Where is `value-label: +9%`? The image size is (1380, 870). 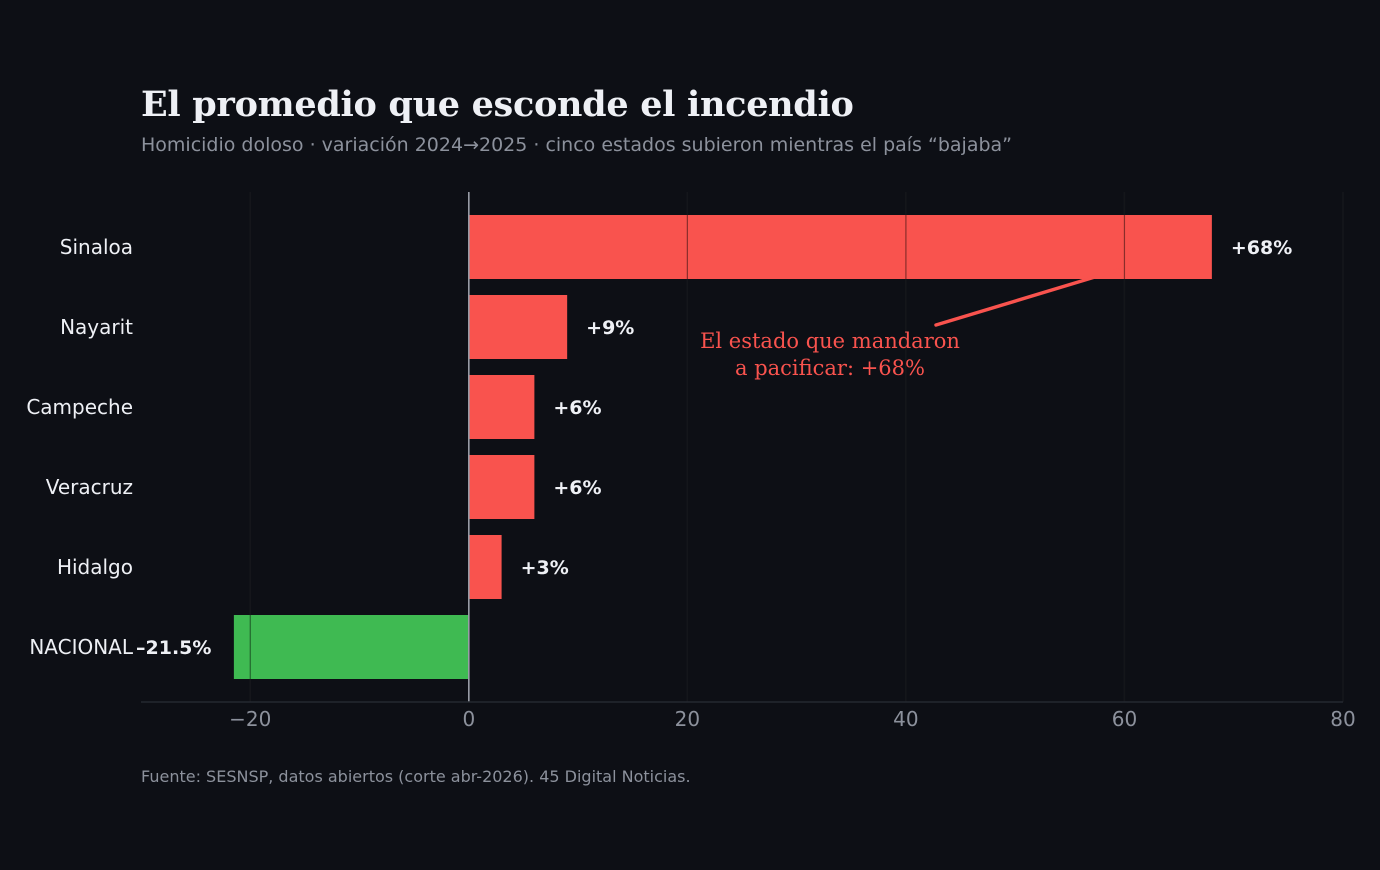
value-label: +9% is located at coordinates (610, 328).